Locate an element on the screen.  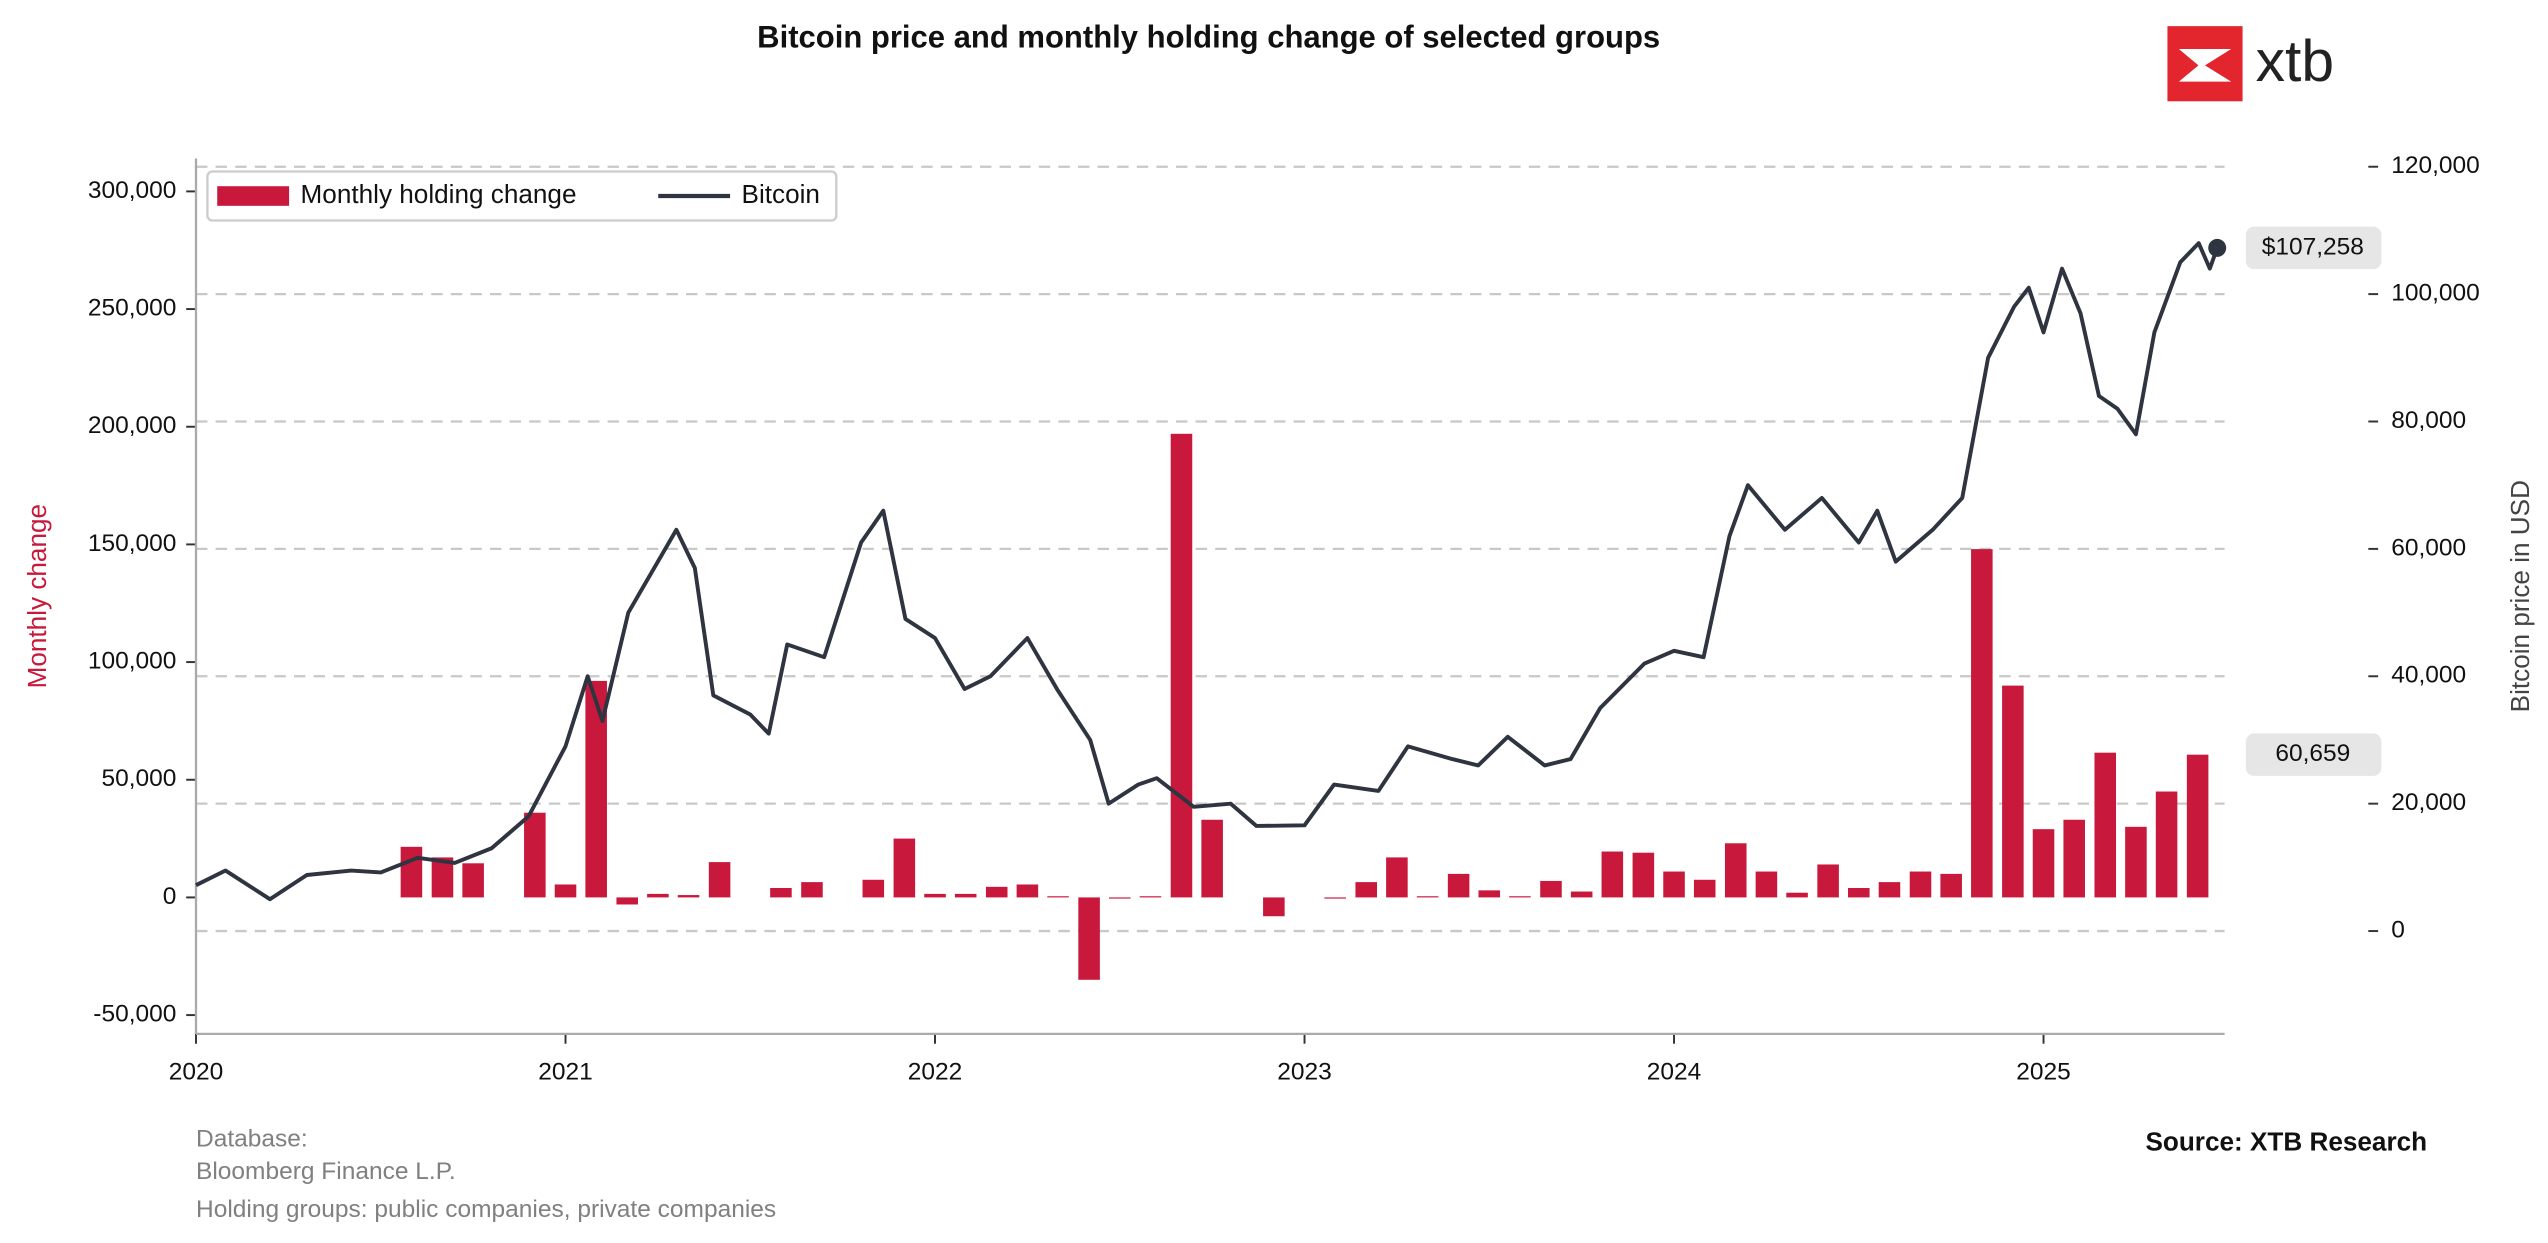
y-tick-label: 100,000 is located at coordinates (132, 661).